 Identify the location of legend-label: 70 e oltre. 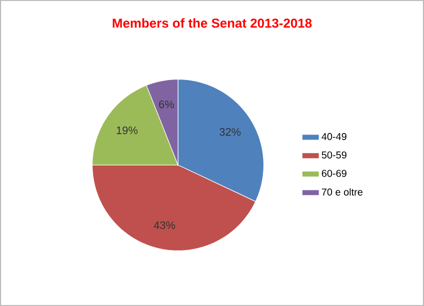
(342, 192).